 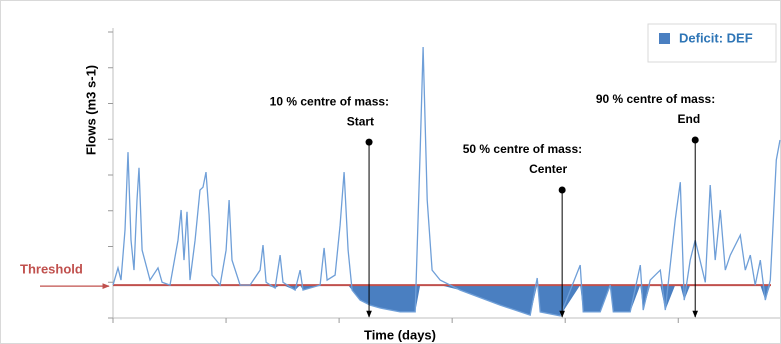 I want to click on threshold-label: Threshold, so click(x=51, y=268).